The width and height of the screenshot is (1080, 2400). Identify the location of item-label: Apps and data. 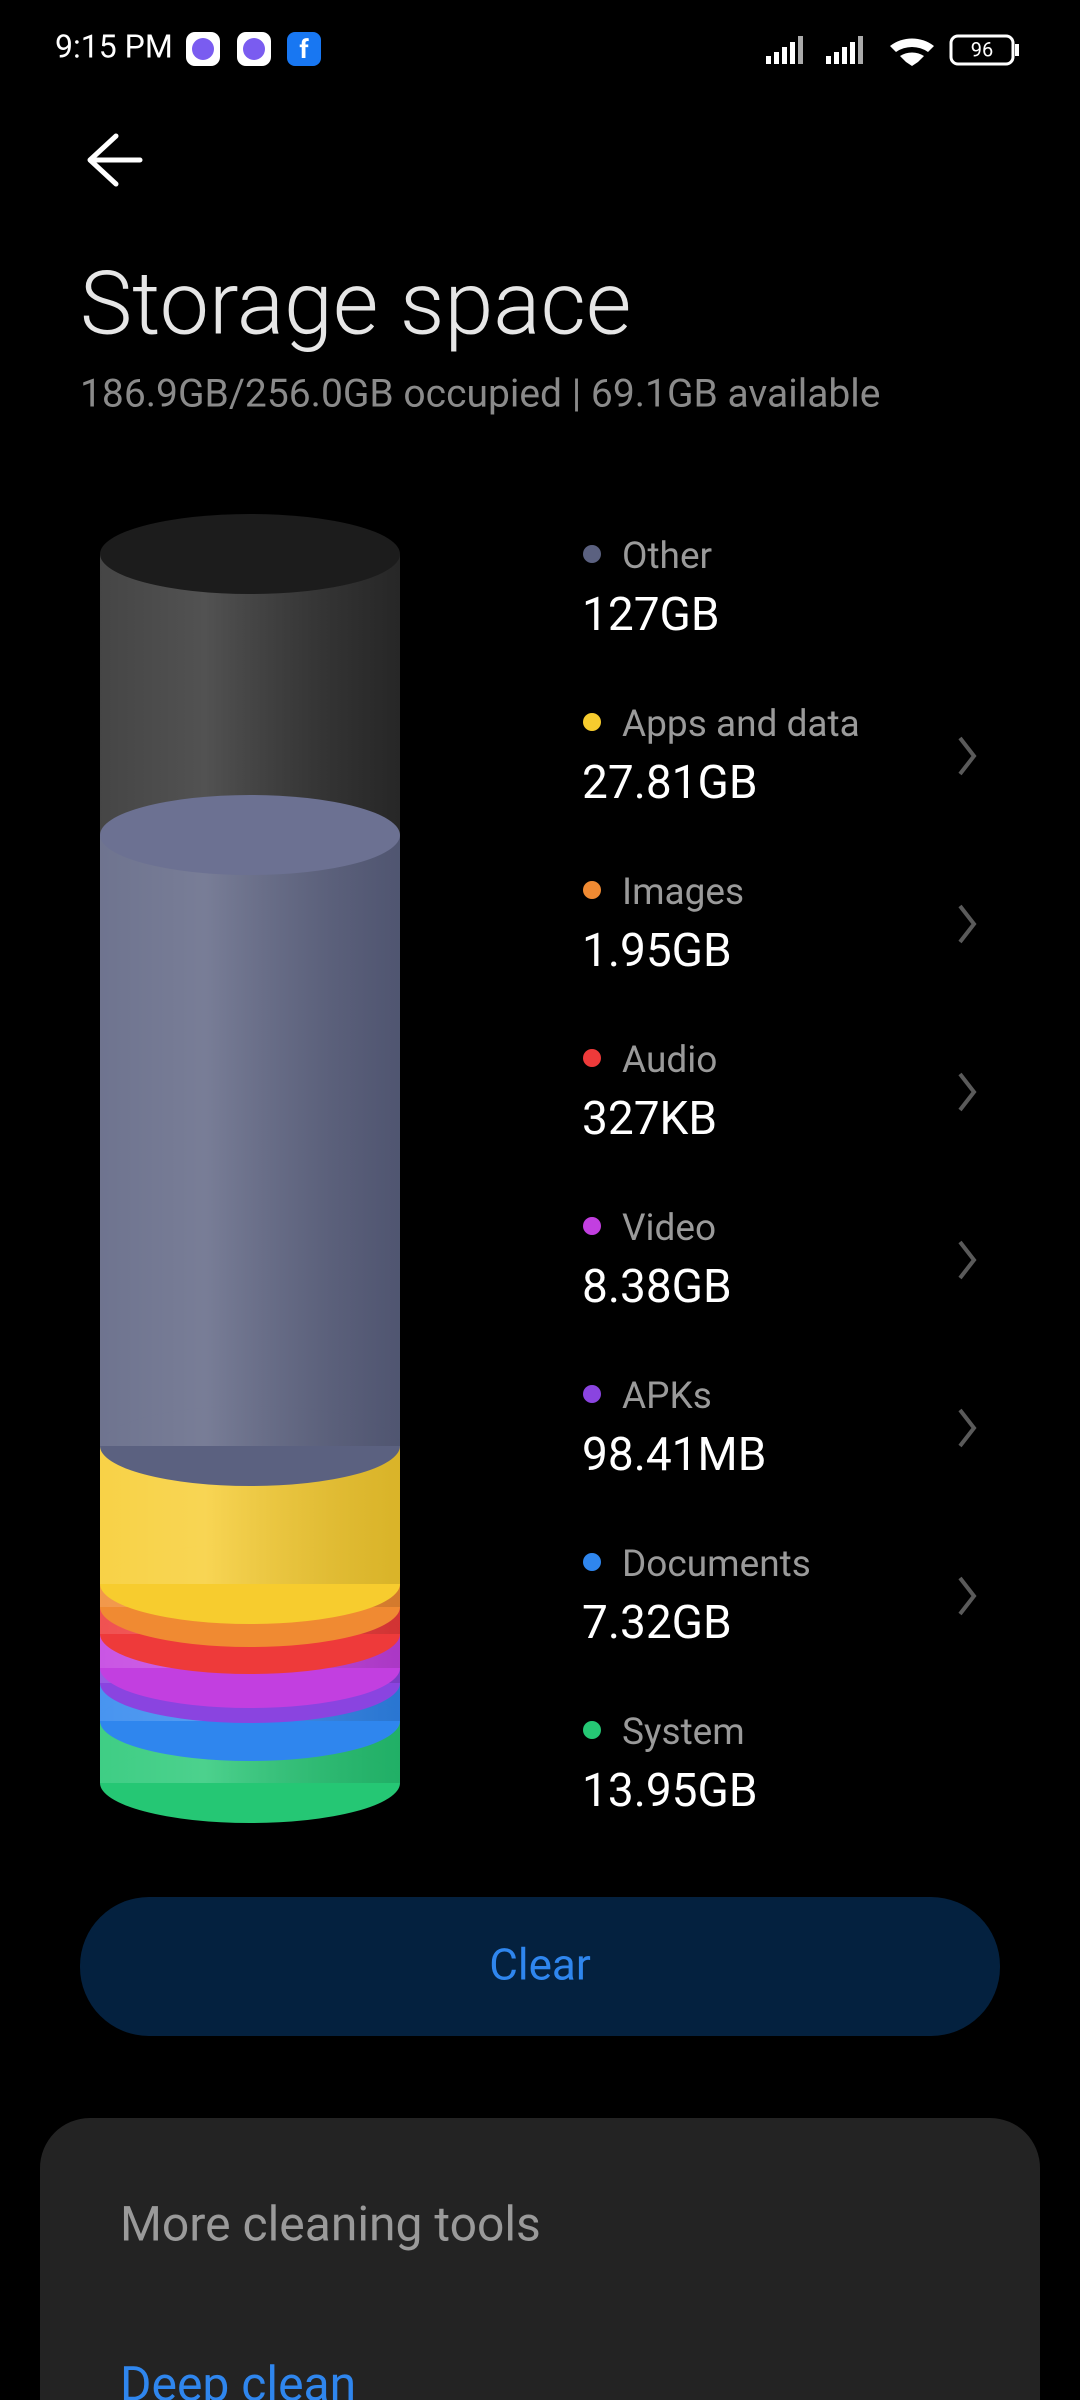
(741, 724).